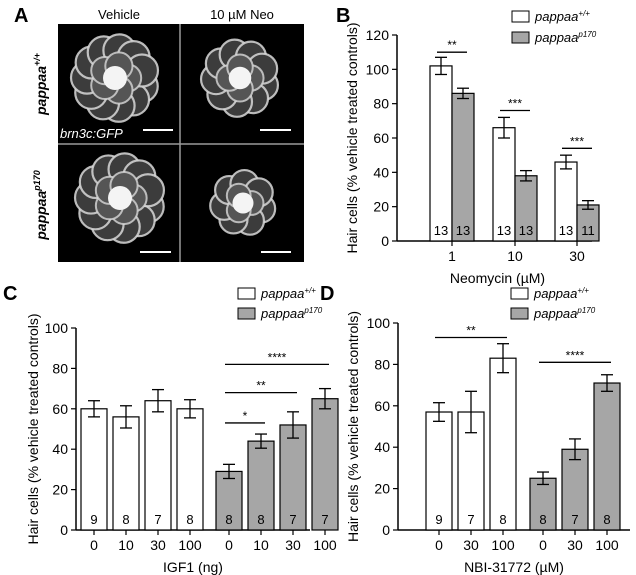  Describe the element at coordinates (10, 294) in the screenshot. I see `panel-c-label: C` at that location.